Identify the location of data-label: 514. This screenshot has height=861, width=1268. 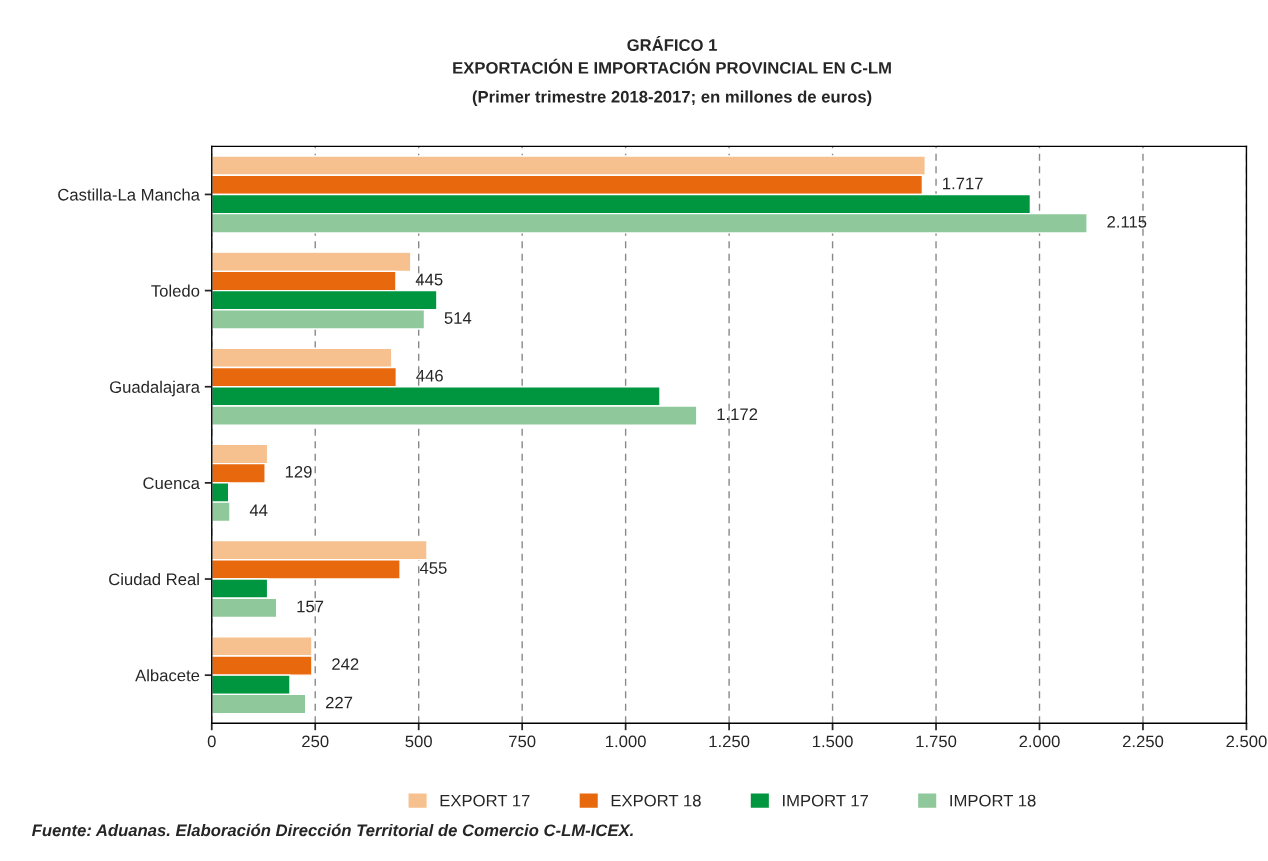
(458, 318).